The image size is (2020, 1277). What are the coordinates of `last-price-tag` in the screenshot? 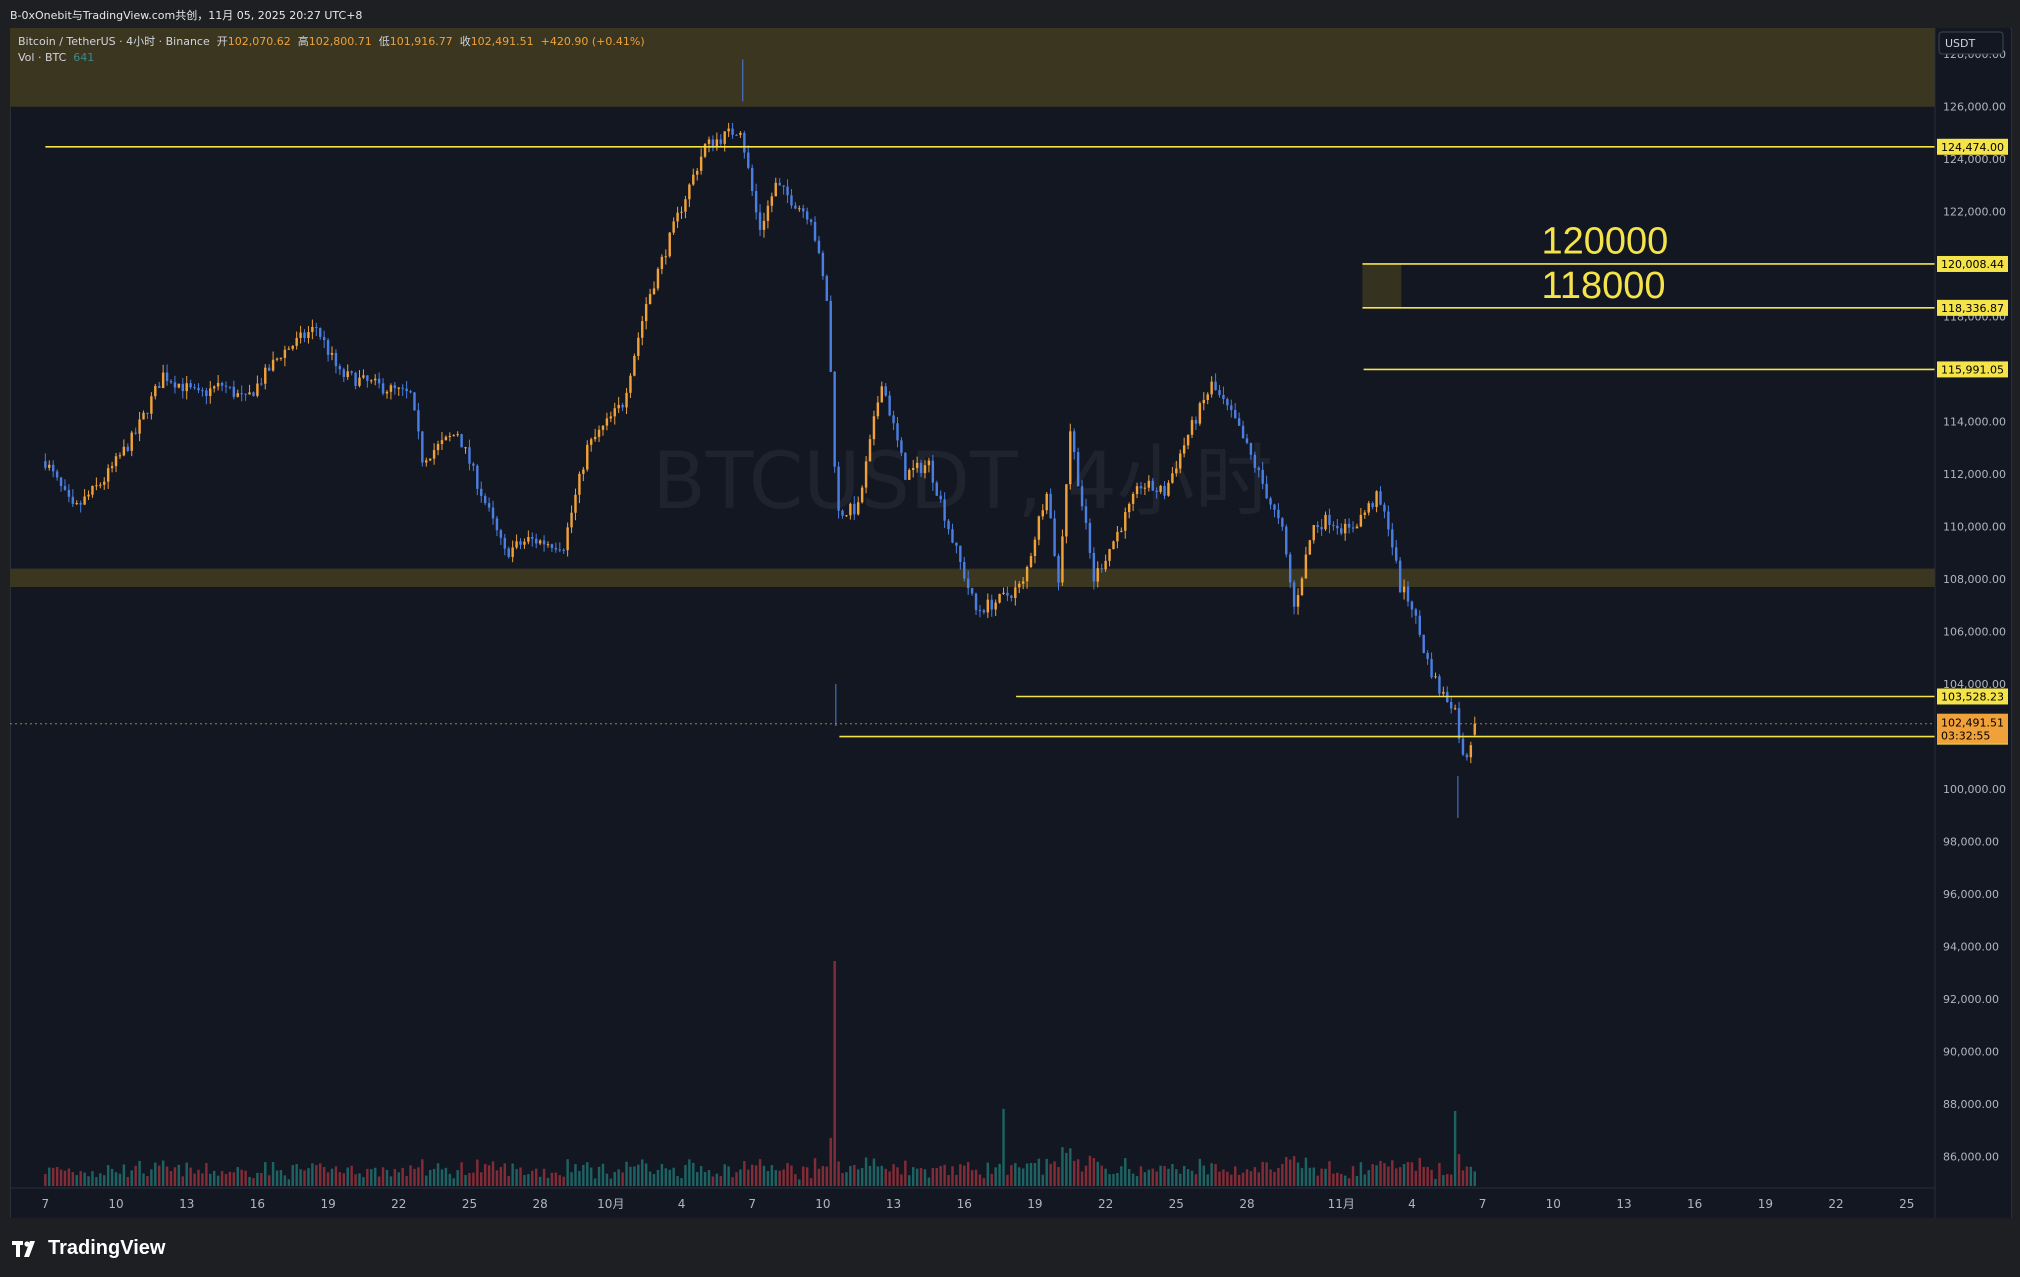 It's located at (1972, 728).